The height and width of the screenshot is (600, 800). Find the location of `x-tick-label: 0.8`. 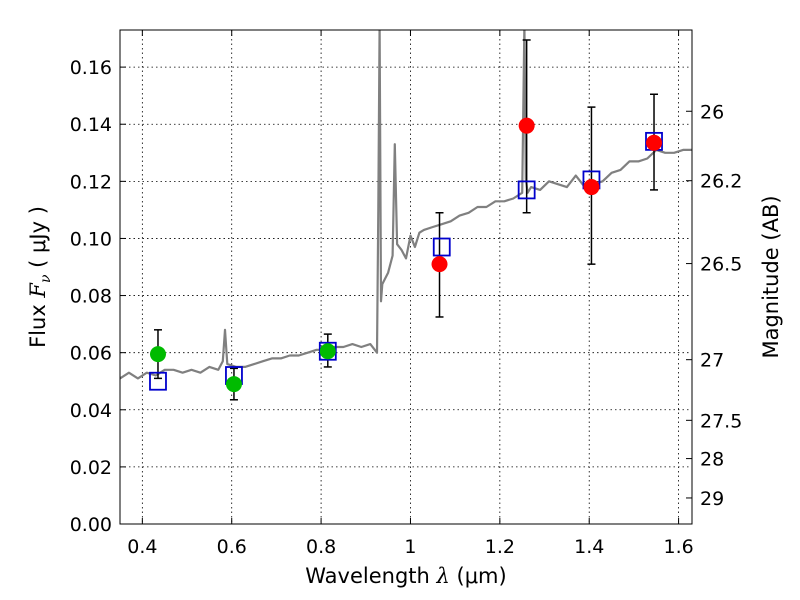

x-tick-label: 0.8 is located at coordinates (321, 547).